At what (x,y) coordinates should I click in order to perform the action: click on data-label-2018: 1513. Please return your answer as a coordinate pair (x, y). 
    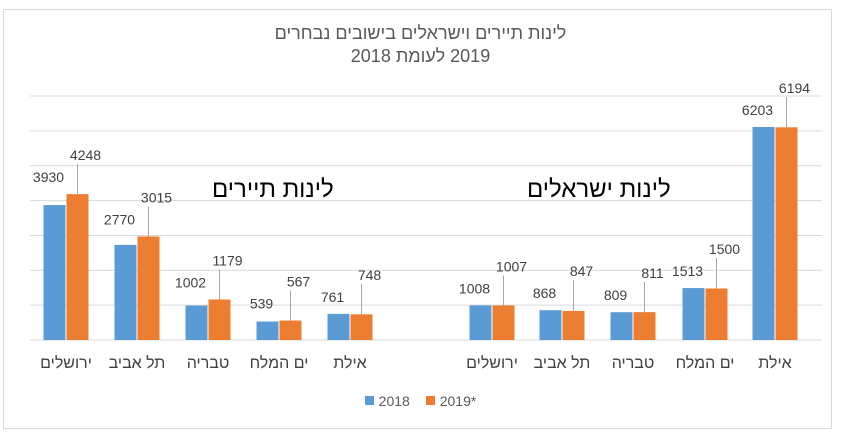
    Looking at the image, I should click on (687, 271).